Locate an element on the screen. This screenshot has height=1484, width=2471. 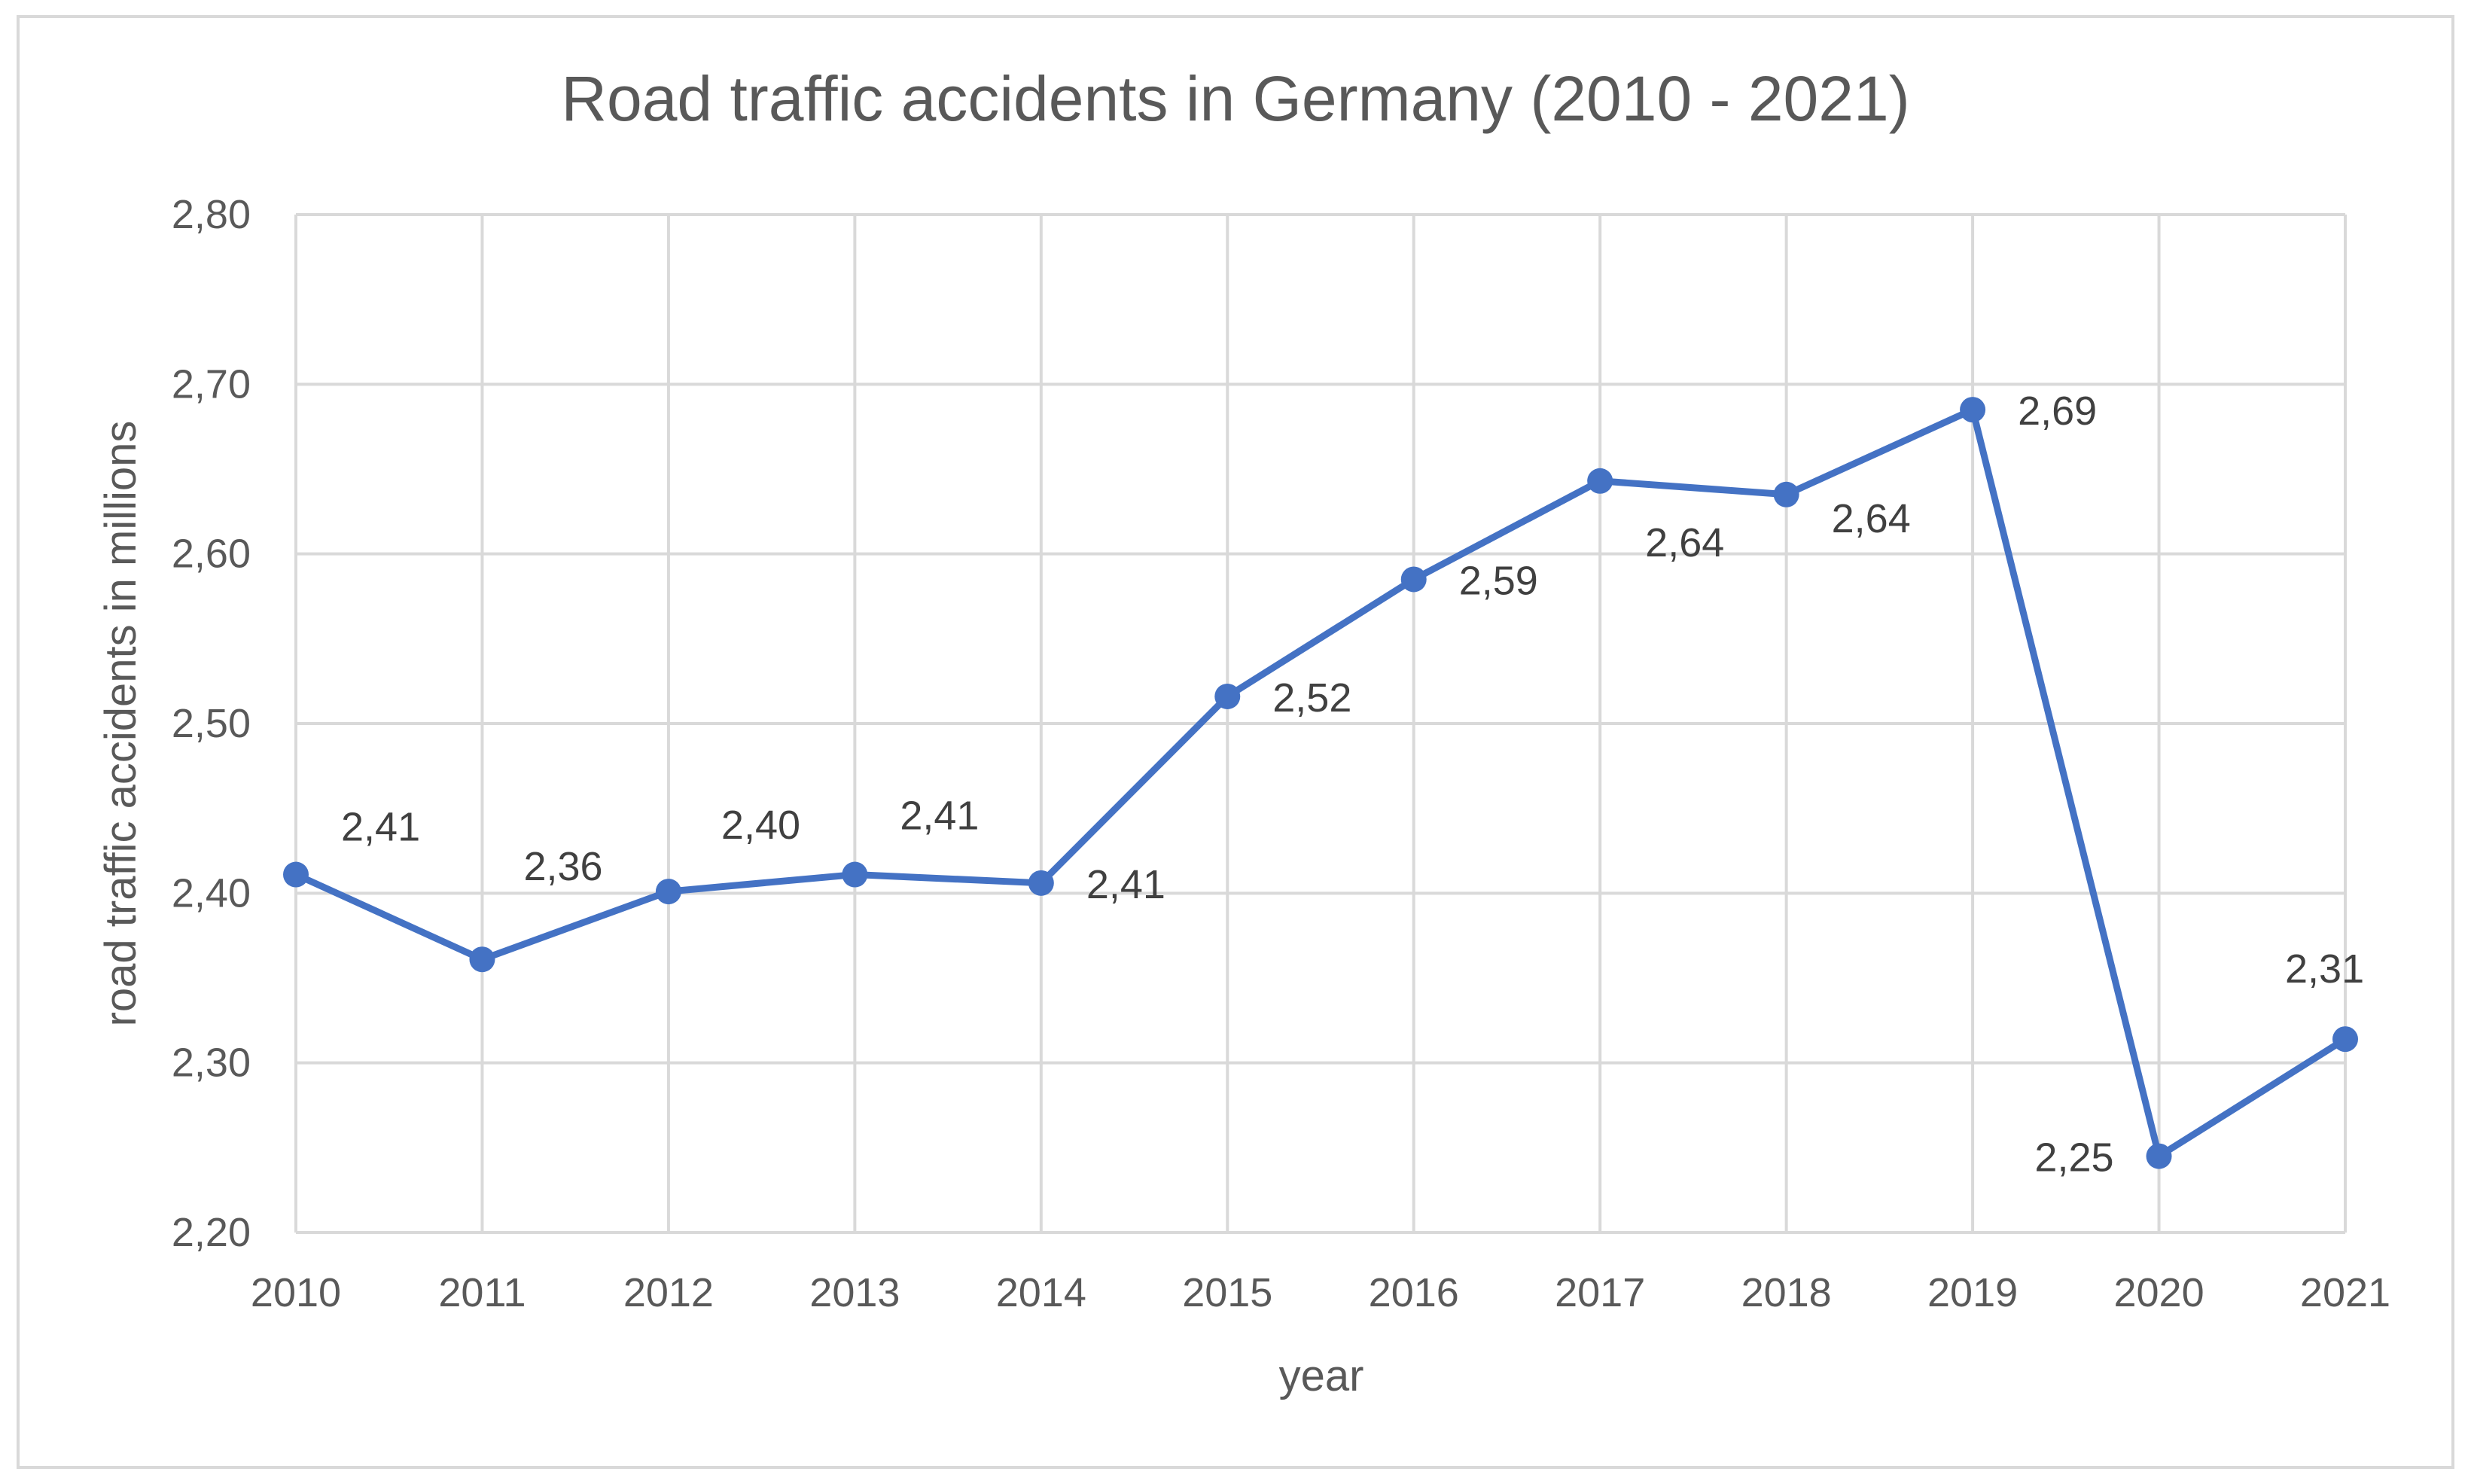
x-tick-label: 2013 is located at coordinates (855, 1292).